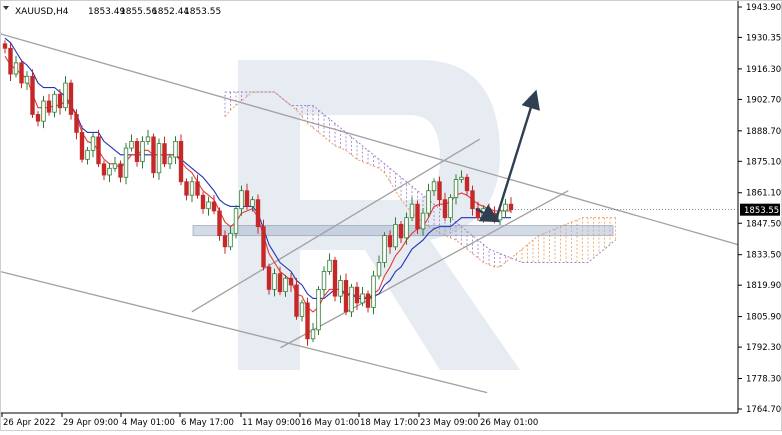  What do you see at coordinates (763, 286) in the screenshot?
I see `y-tick-label: 1819.90` at bounding box center [763, 286].